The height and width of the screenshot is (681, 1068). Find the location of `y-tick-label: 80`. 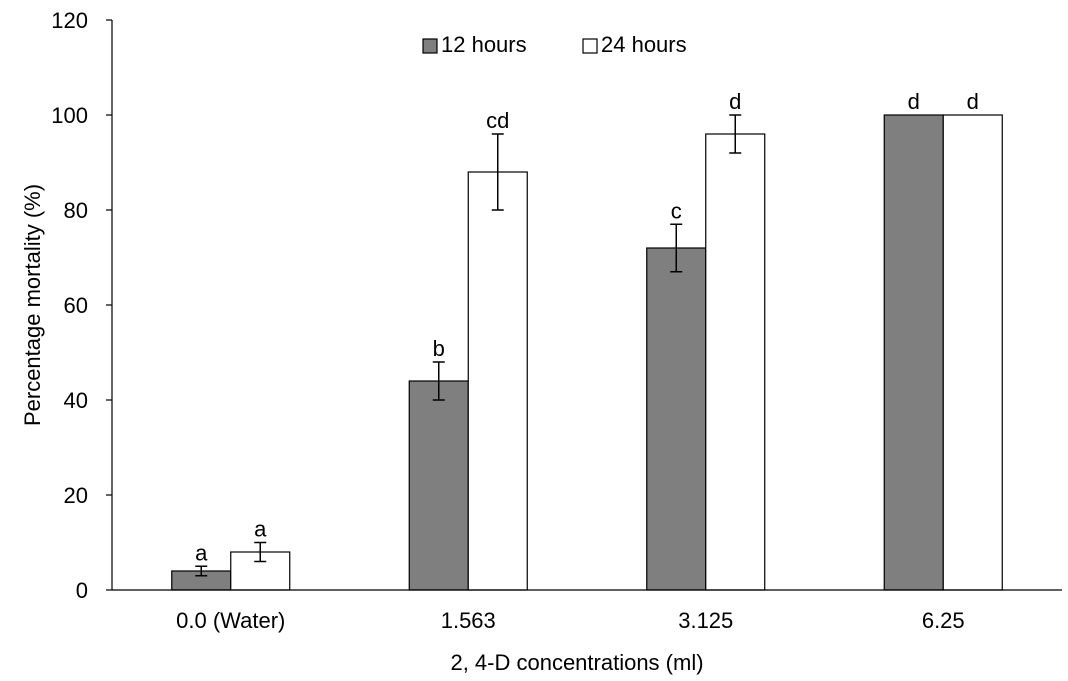

y-tick-label: 80 is located at coordinates (76, 210).